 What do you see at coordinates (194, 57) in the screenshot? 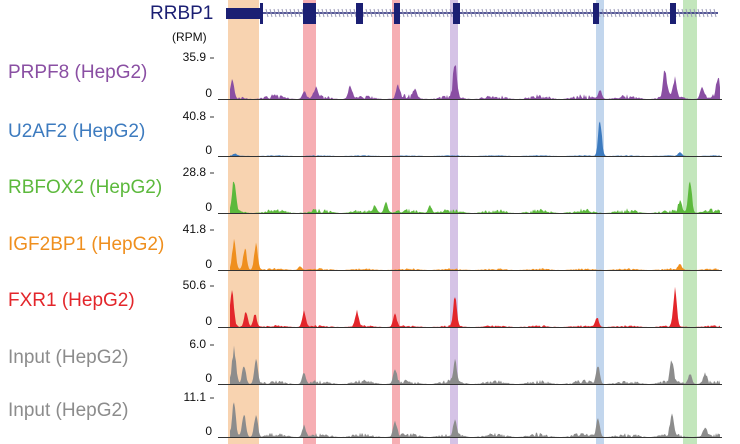
I see `track-max-value: 35.9` at bounding box center [194, 57].